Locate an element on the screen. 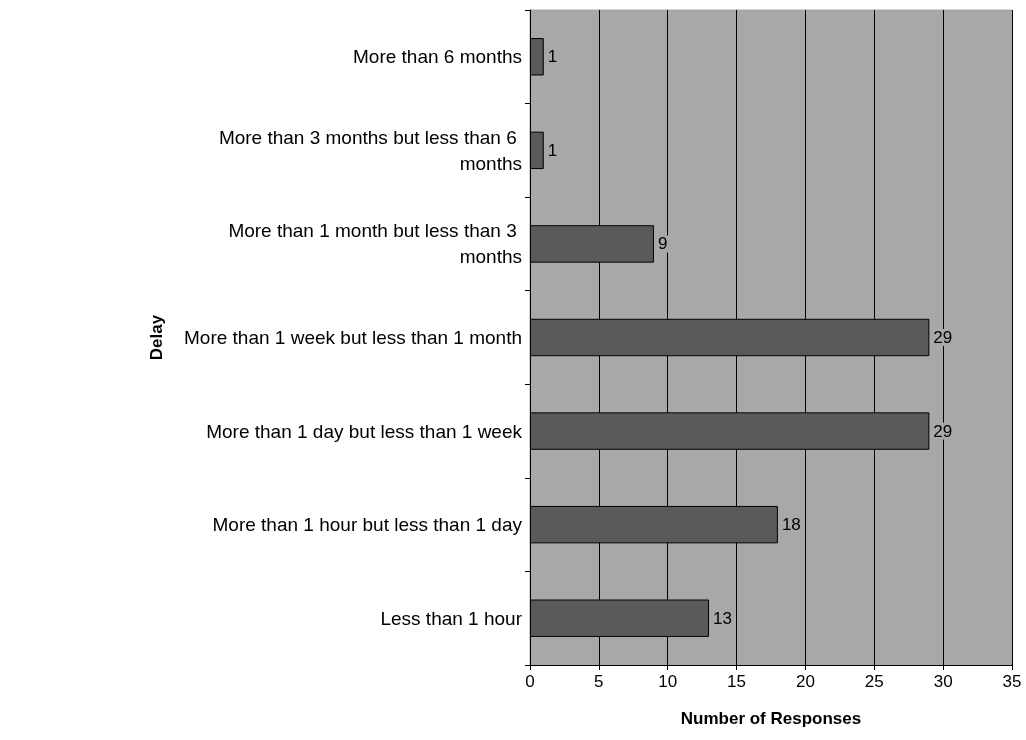 This screenshot has width=1026, height=740. x-tick-label: 35 is located at coordinates (1012, 681).